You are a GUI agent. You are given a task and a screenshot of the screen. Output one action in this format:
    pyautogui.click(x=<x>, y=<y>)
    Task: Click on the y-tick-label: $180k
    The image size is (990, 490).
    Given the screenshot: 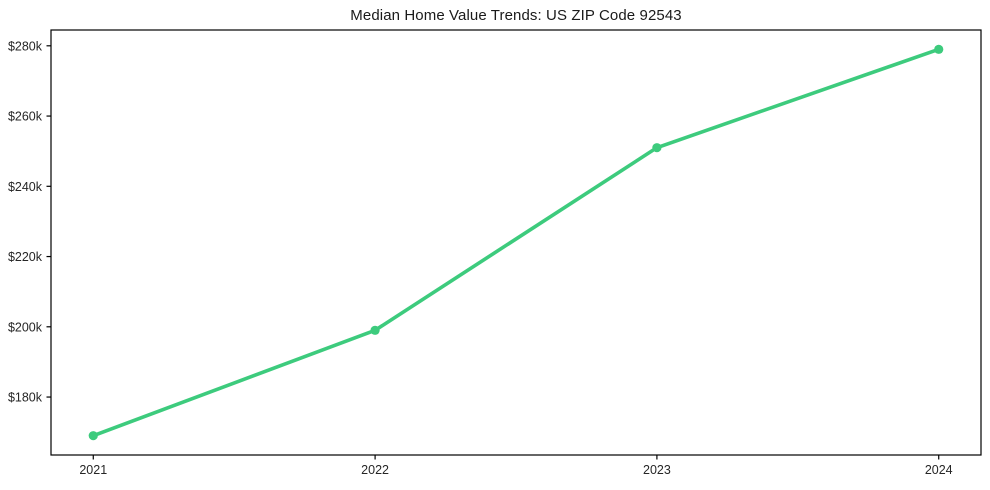 What is the action you would take?
    pyautogui.click(x=25, y=398)
    